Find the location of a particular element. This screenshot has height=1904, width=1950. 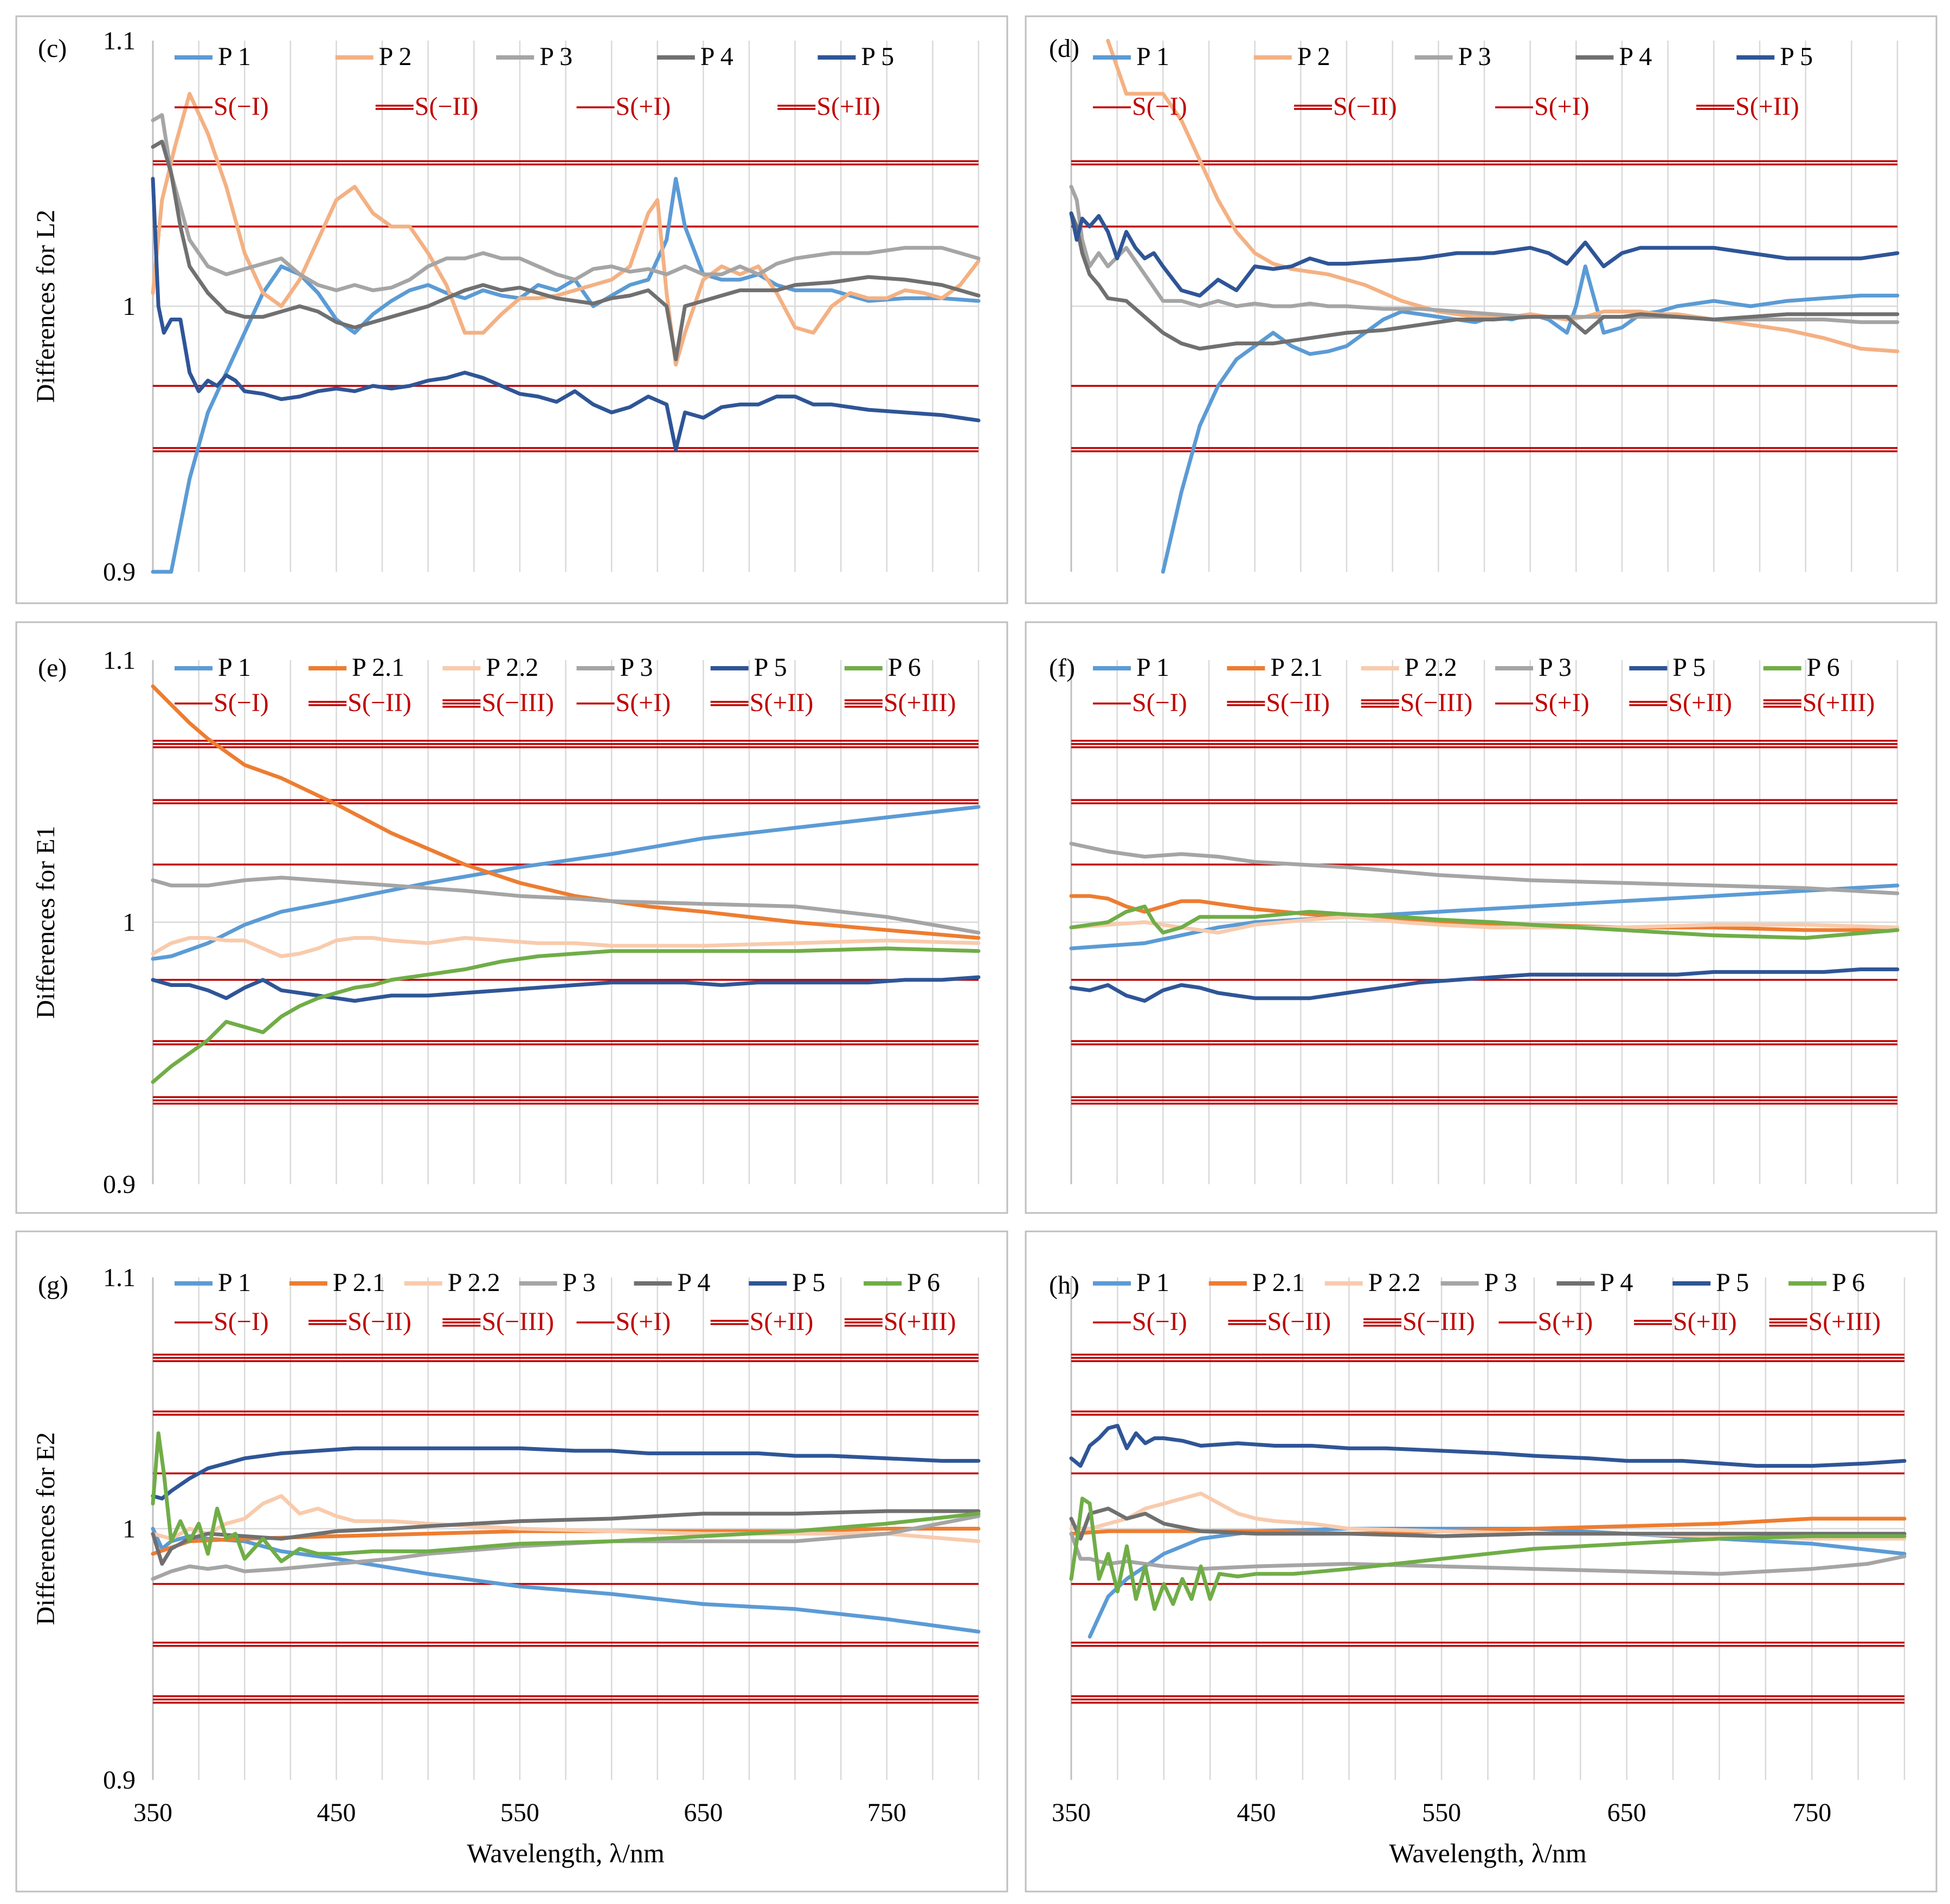

x-tick-label: 550 is located at coordinates (519, 1812).